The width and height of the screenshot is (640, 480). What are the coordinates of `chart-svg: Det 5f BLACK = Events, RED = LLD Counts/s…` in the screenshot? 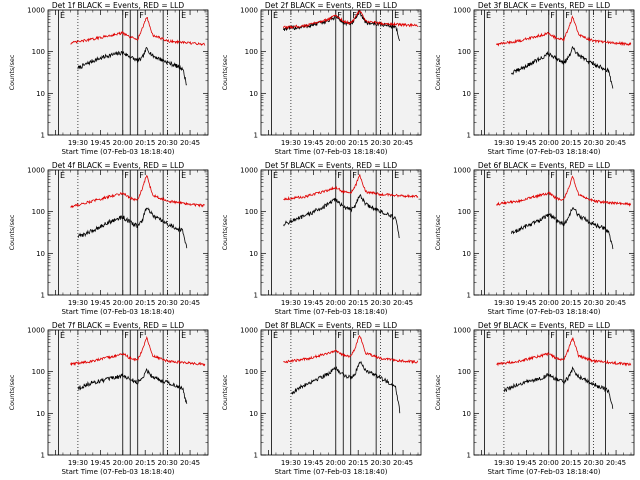 It's located at (321, 238).